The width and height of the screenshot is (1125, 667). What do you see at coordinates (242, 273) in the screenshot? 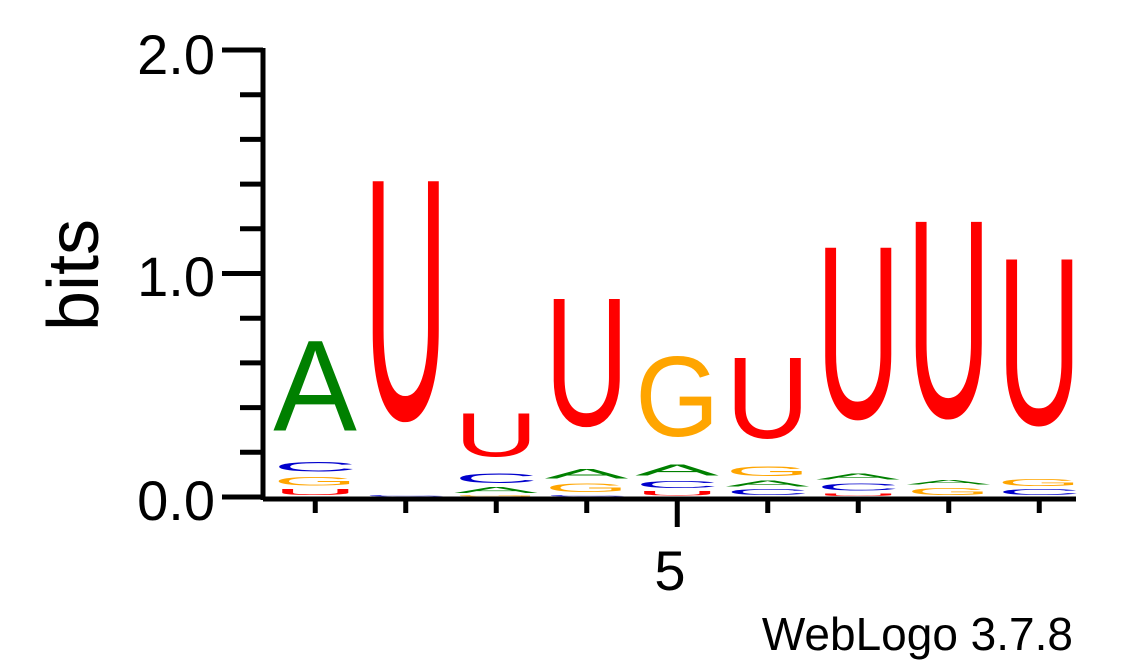
I see `y-ticks` at bounding box center [242, 273].